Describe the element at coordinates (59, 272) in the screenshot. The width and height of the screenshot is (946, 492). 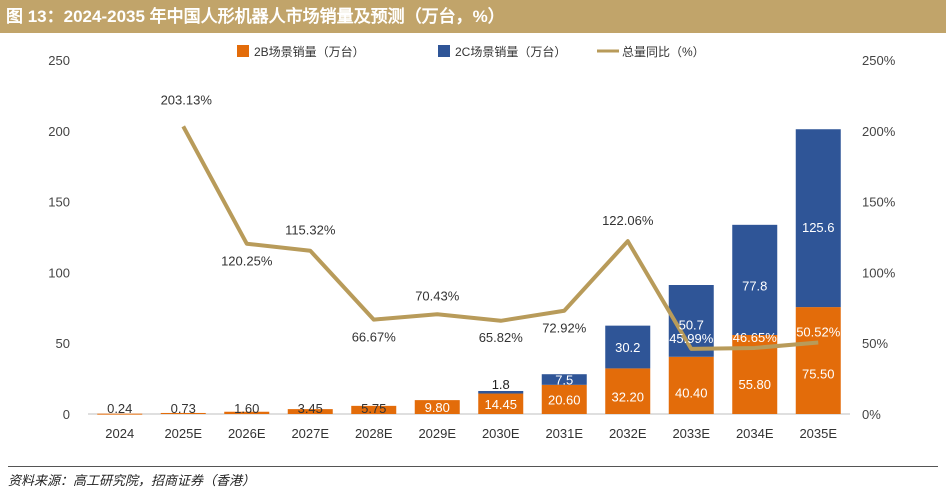
I see `y-left-tick-label: 100` at that location.